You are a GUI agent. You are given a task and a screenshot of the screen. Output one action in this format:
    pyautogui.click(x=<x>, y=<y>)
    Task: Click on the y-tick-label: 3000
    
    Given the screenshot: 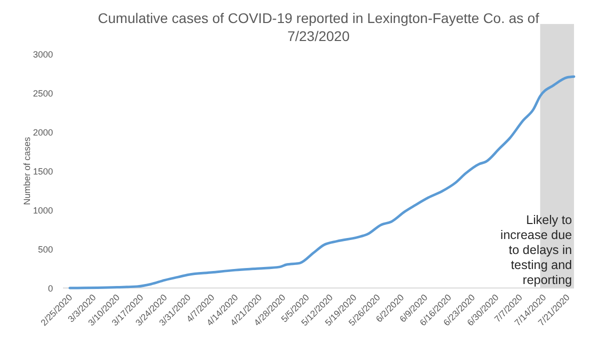 What is the action you would take?
    pyautogui.click(x=42, y=55)
    